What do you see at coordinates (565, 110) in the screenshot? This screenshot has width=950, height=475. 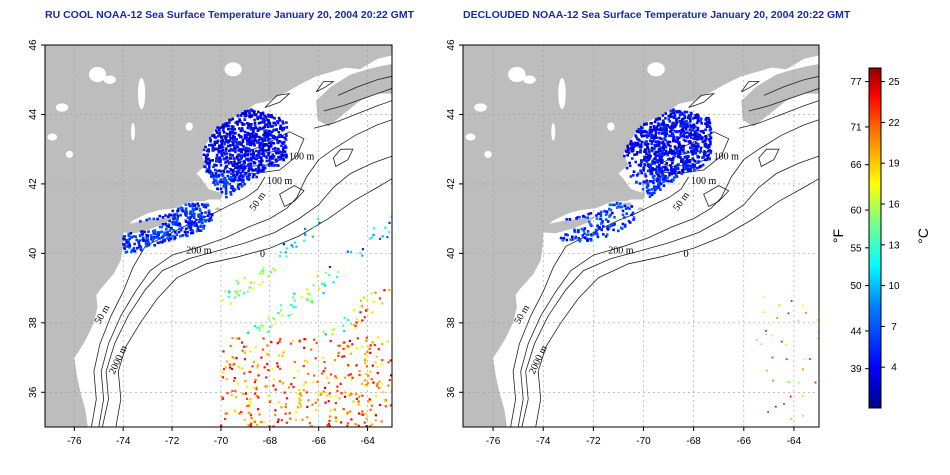 I see `right-lakes` at bounding box center [565, 110].